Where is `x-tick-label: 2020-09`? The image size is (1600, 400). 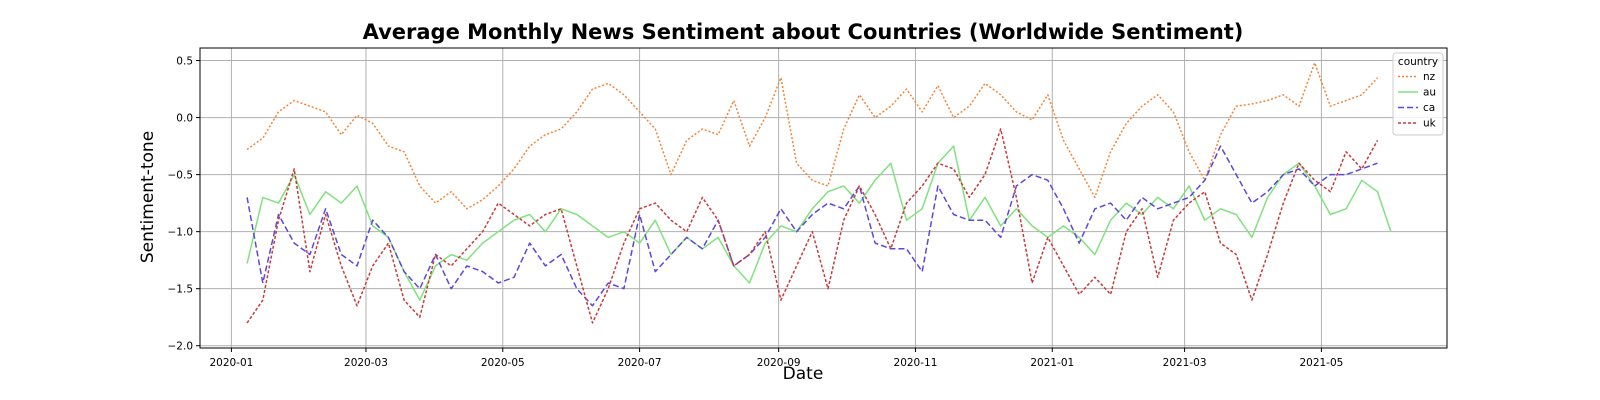
x-tick-label: 2020-09 is located at coordinates (779, 363).